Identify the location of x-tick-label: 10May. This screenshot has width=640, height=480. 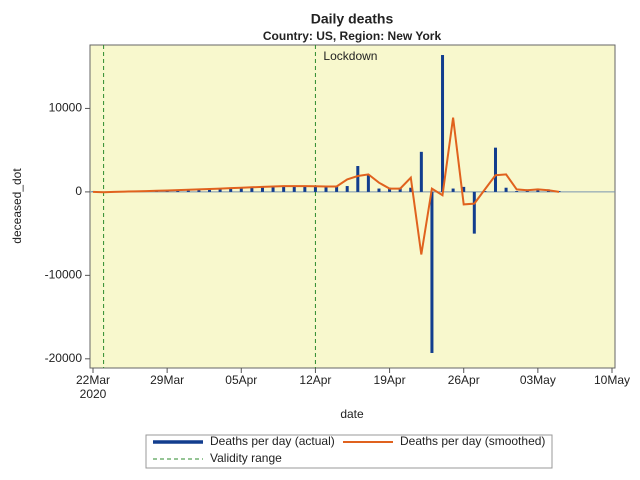
(612, 380).